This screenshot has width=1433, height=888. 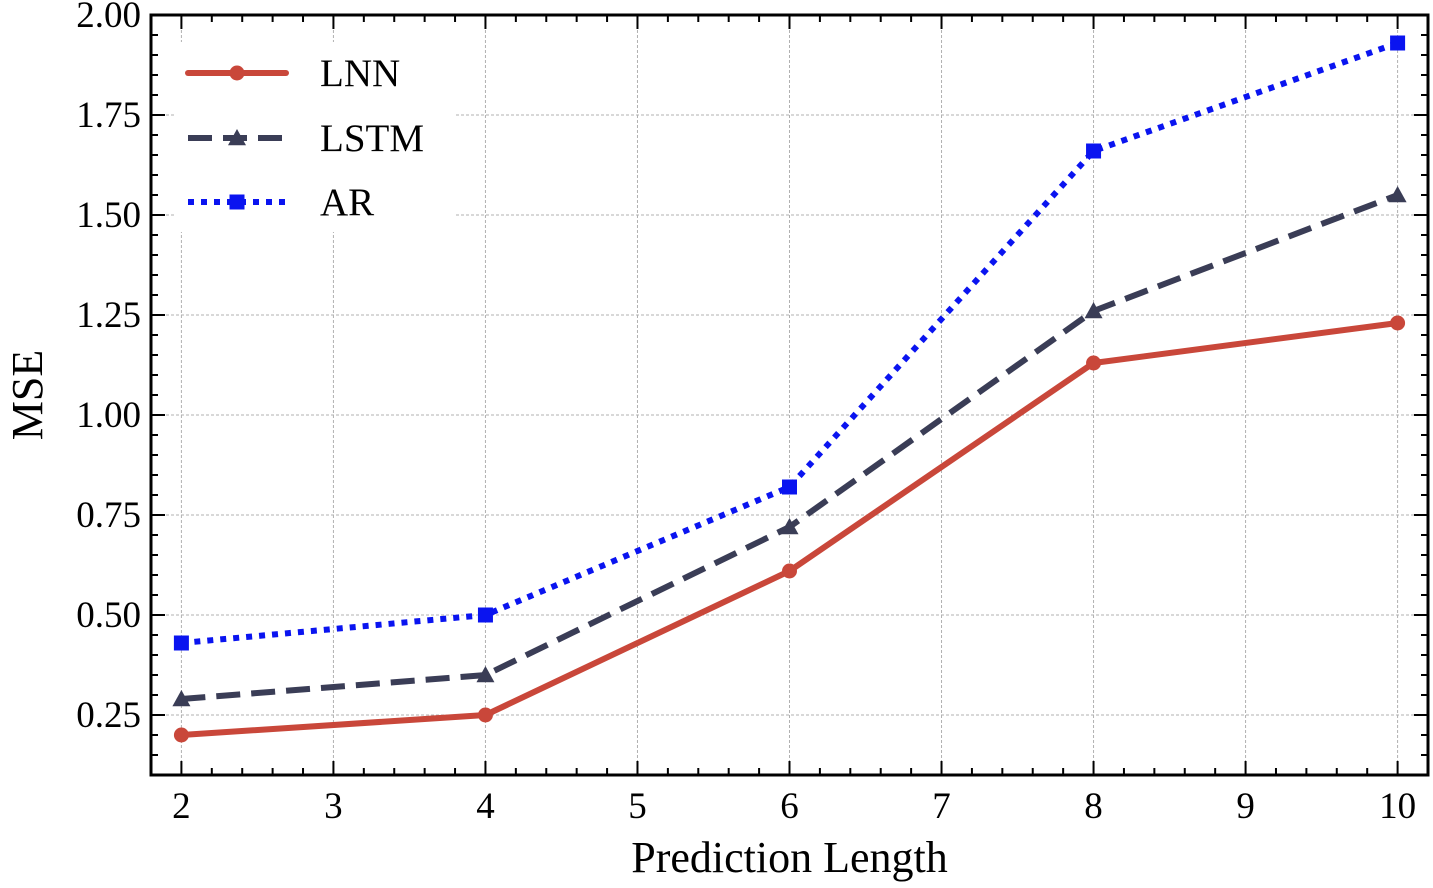 What do you see at coordinates (108, 315) in the screenshot?
I see `y-tick-label: 1.25` at bounding box center [108, 315].